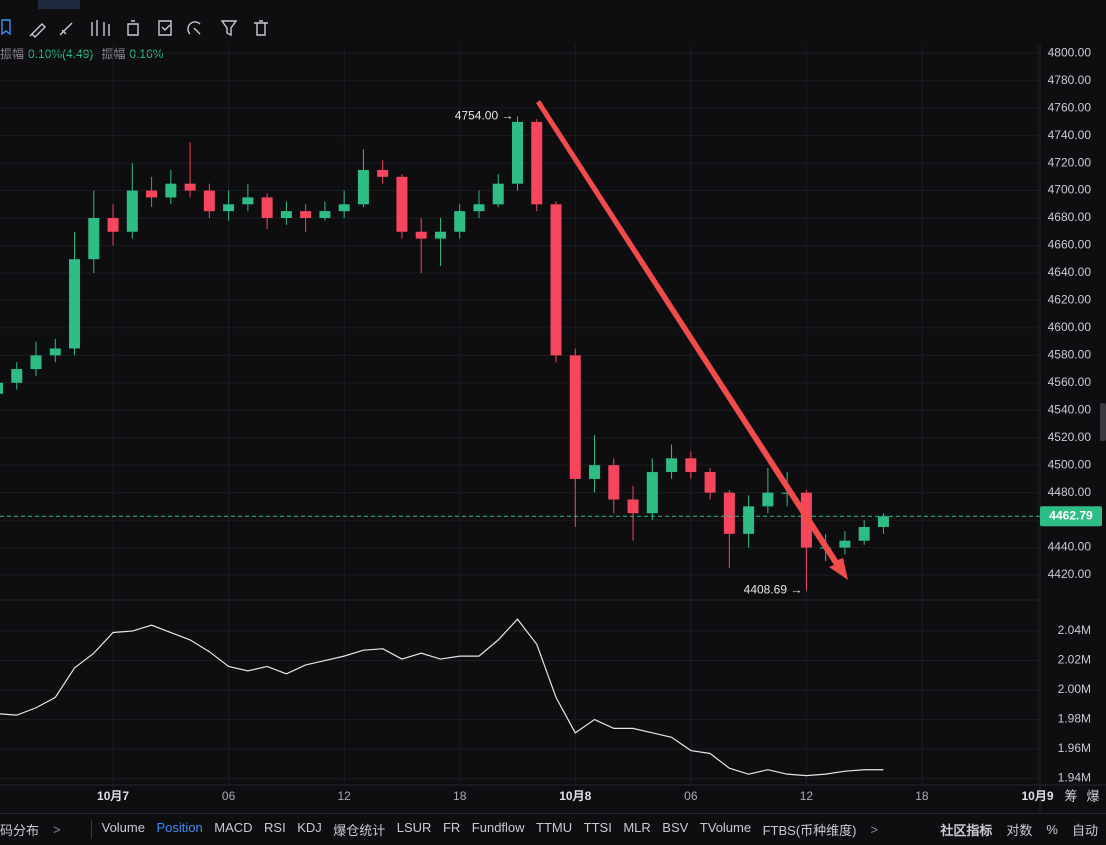  I want to click on right-control: %, so click(1052, 829).